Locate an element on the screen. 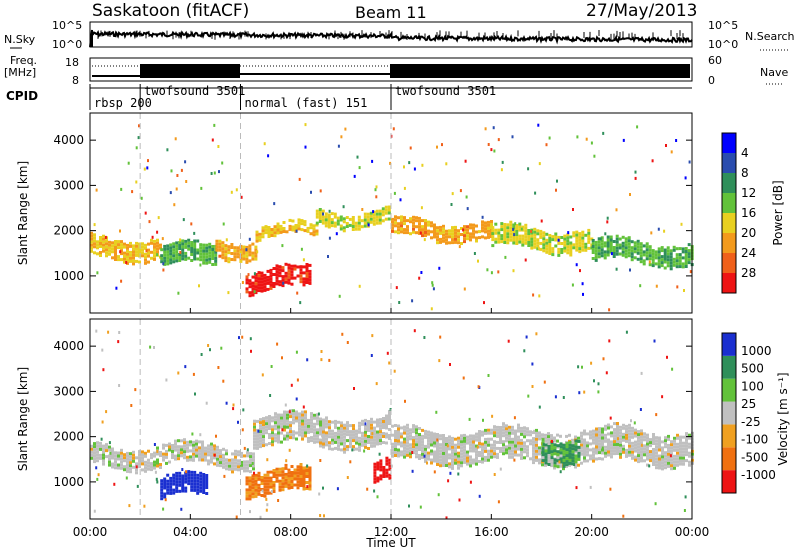 The image size is (800, 558). date-title: 27/May/2013 is located at coordinates (642, 11).